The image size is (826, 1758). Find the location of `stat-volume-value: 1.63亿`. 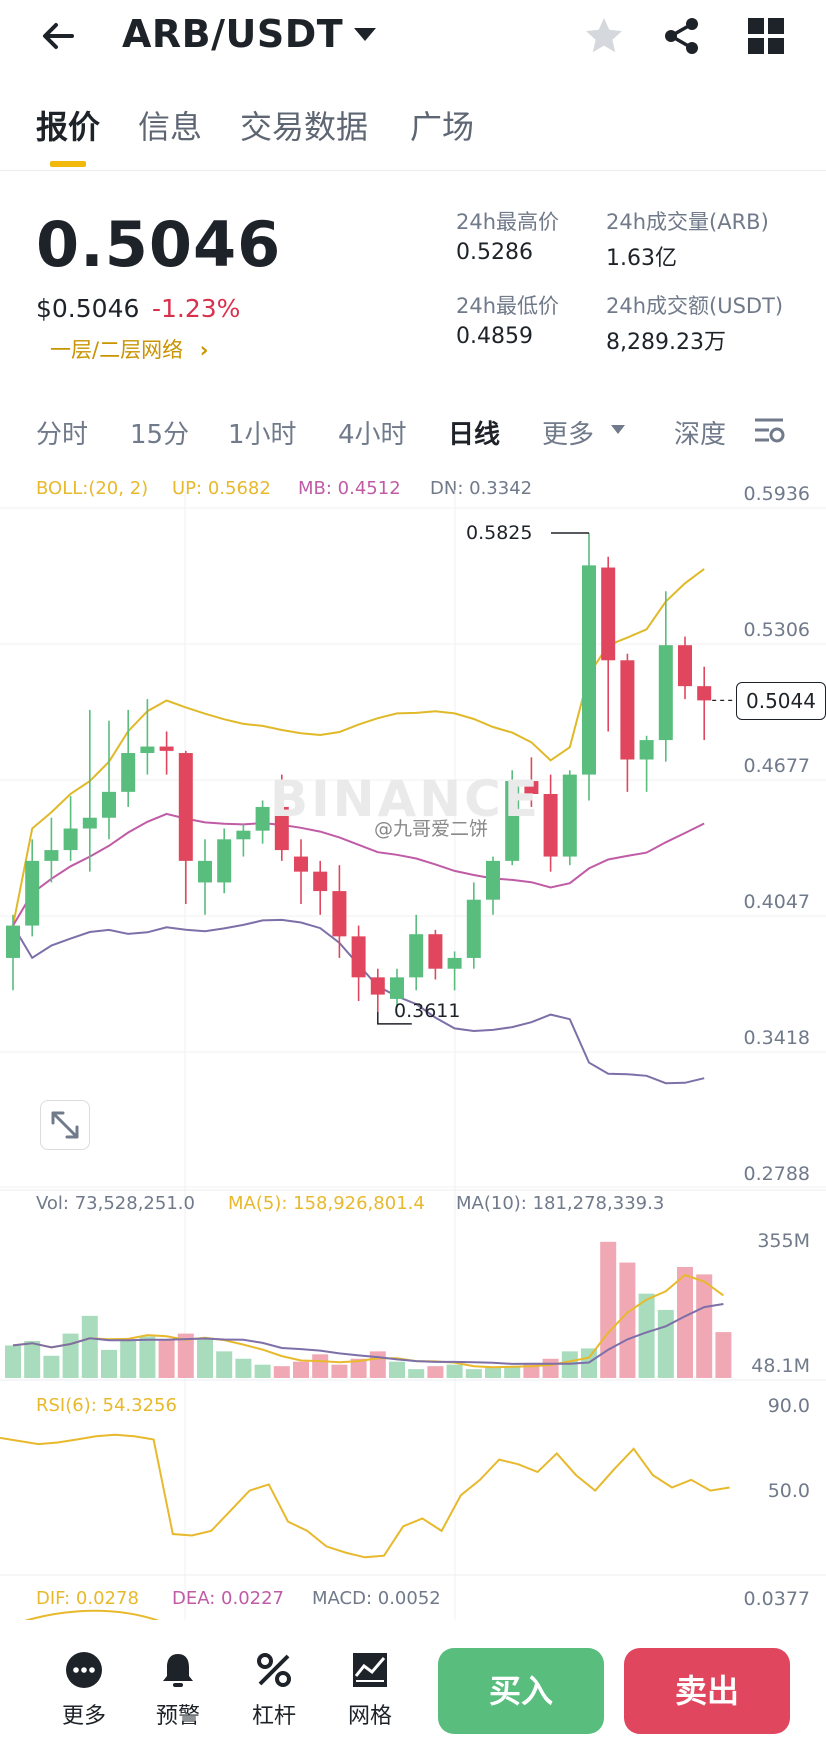

stat-volume-value: 1.63亿 is located at coordinates (641, 258).